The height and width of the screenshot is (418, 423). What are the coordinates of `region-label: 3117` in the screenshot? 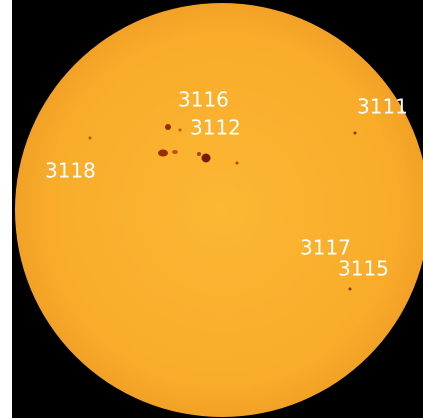 It's located at (325, 248).